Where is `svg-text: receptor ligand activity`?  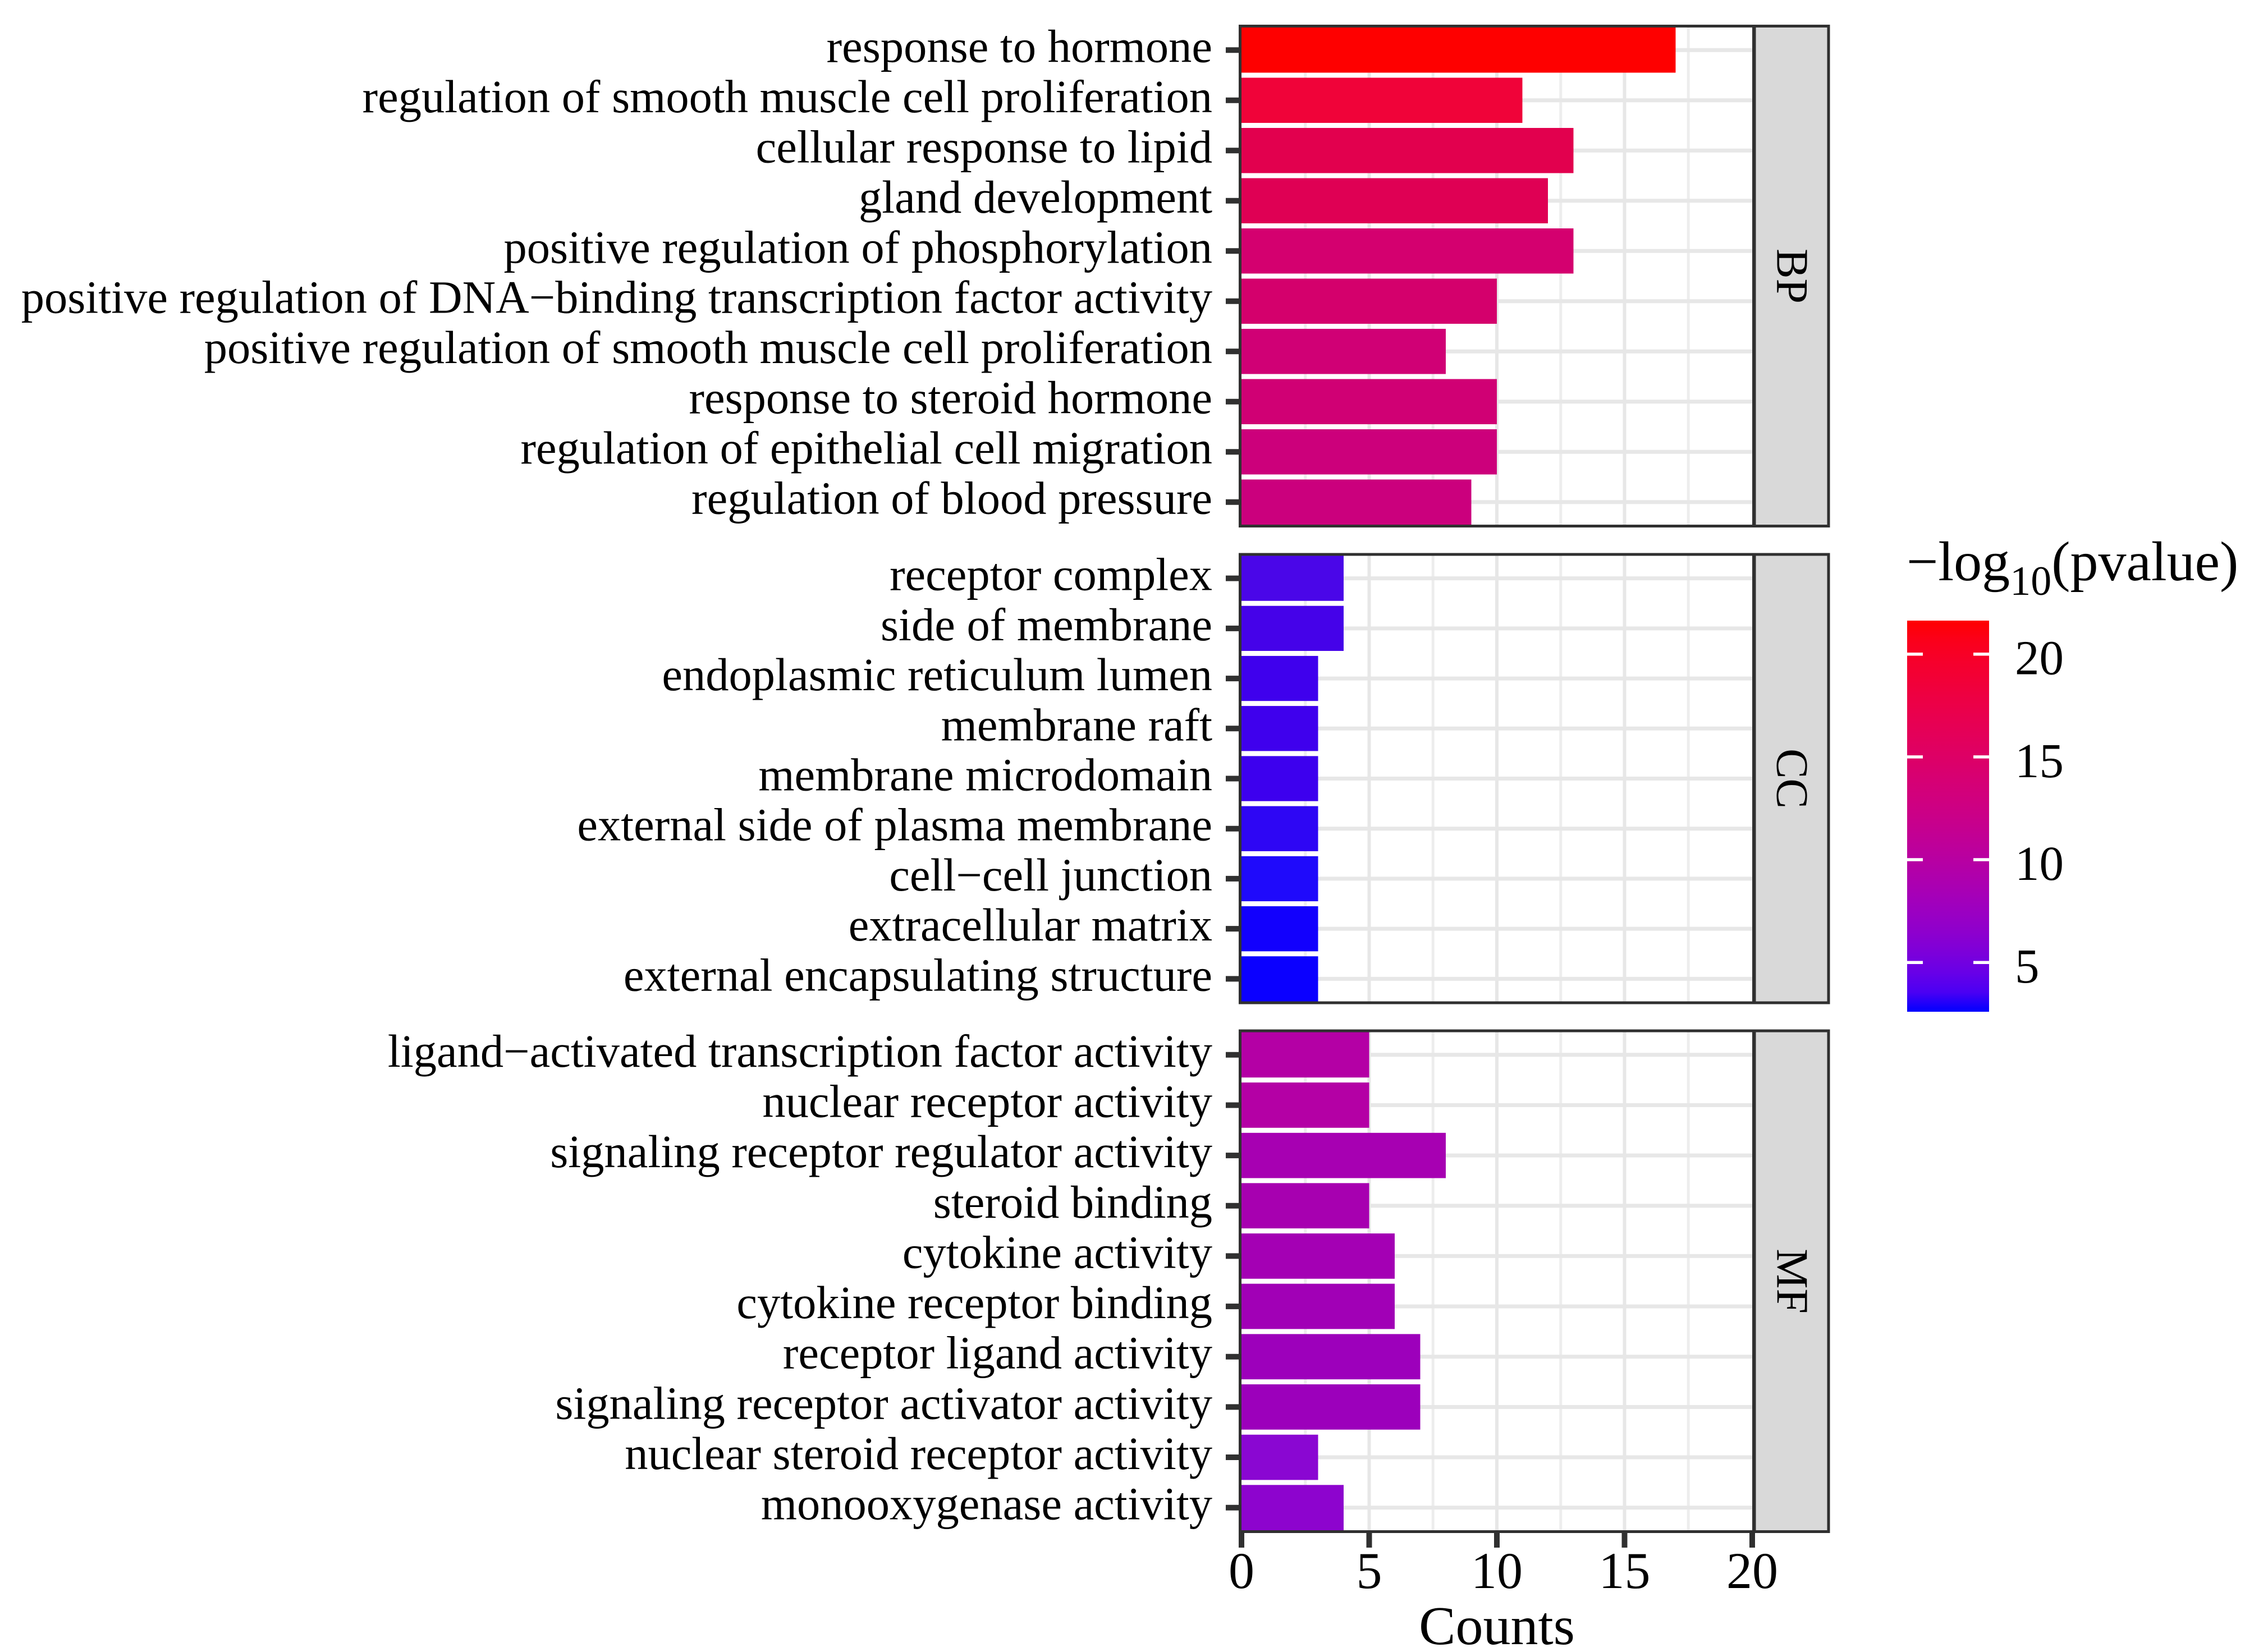 svg-text: receptor ligand activity is located at coordinates (998, 1353).